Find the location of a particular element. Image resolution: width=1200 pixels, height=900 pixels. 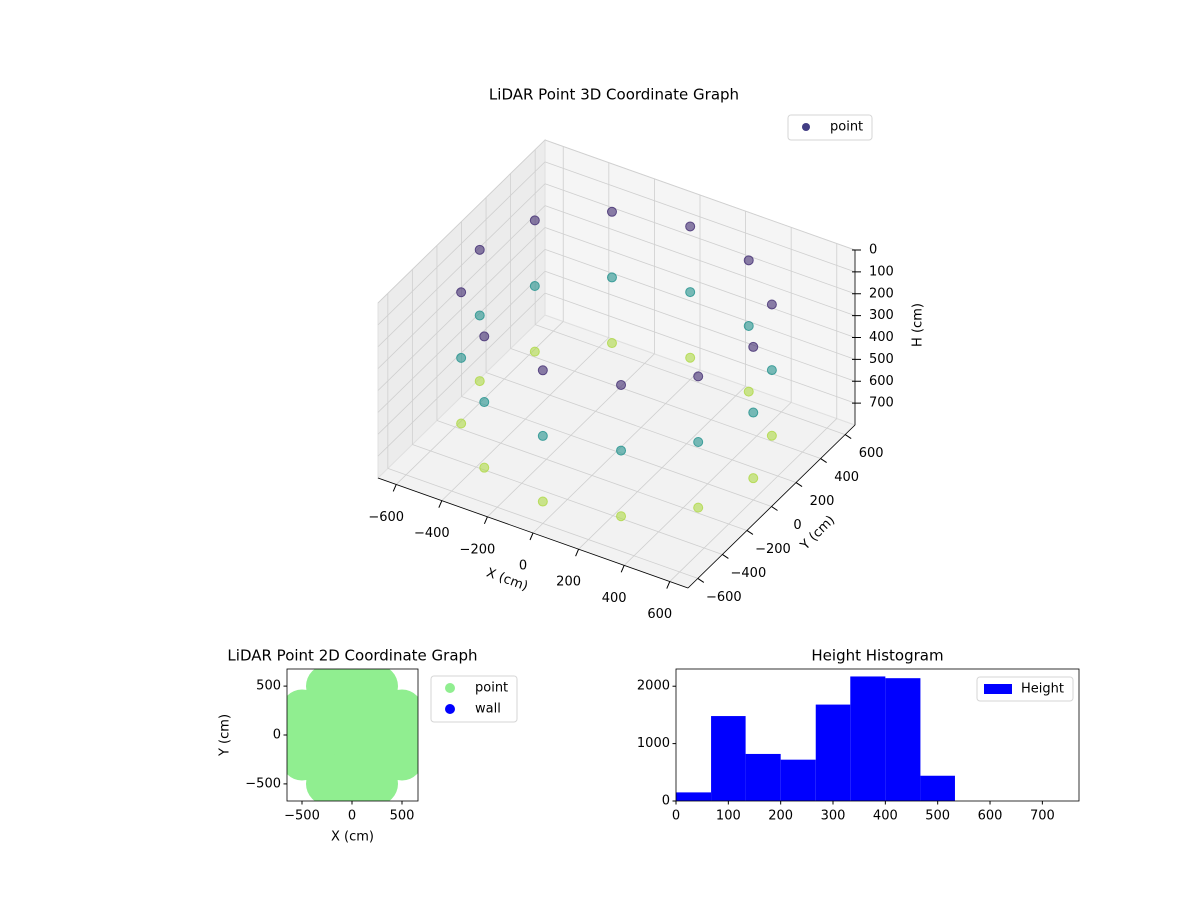

y-tick-label: 500 is located at coordinates (268, 686).